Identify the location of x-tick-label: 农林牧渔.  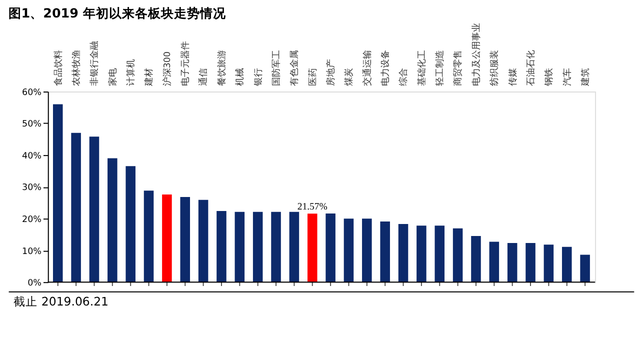
(76, 68).